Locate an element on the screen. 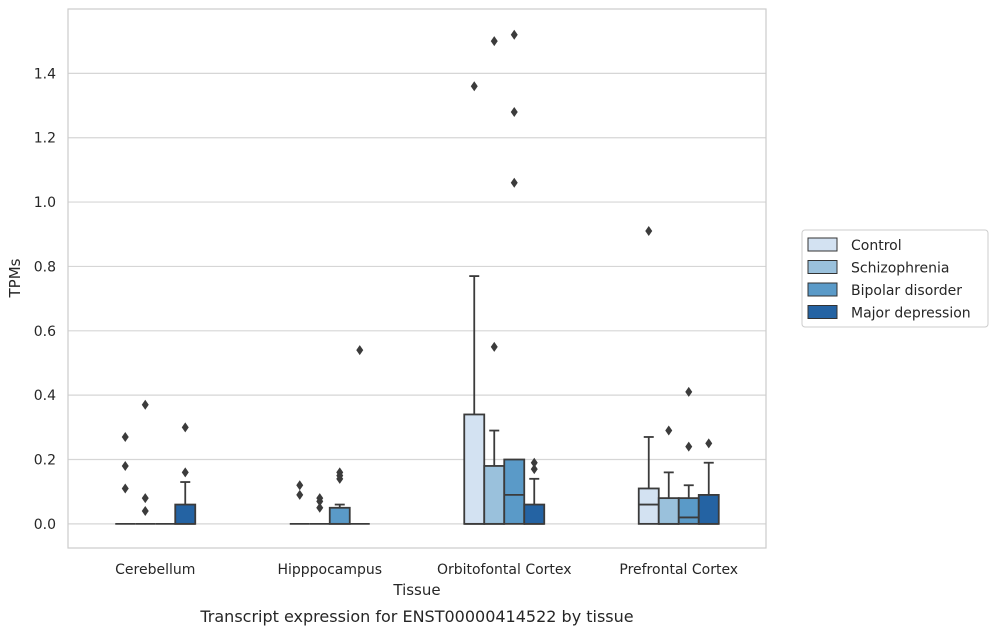 The height and width of the screenshot is (634, 997). legend-label: Control is located at coordinates (876, 246).